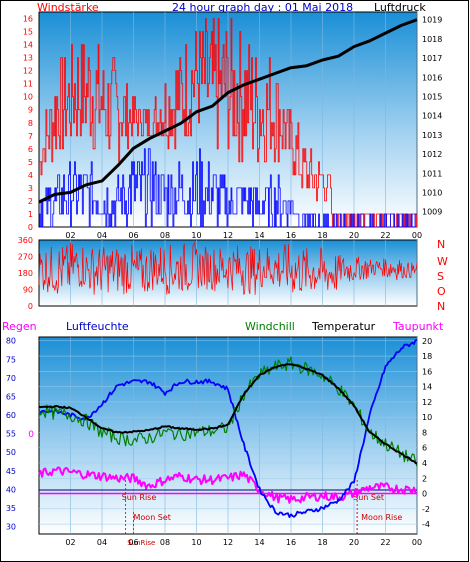 The height and width of the screenshot is (562, 470). I want to click on temperature-tick-label: 4, so click(424, 463).